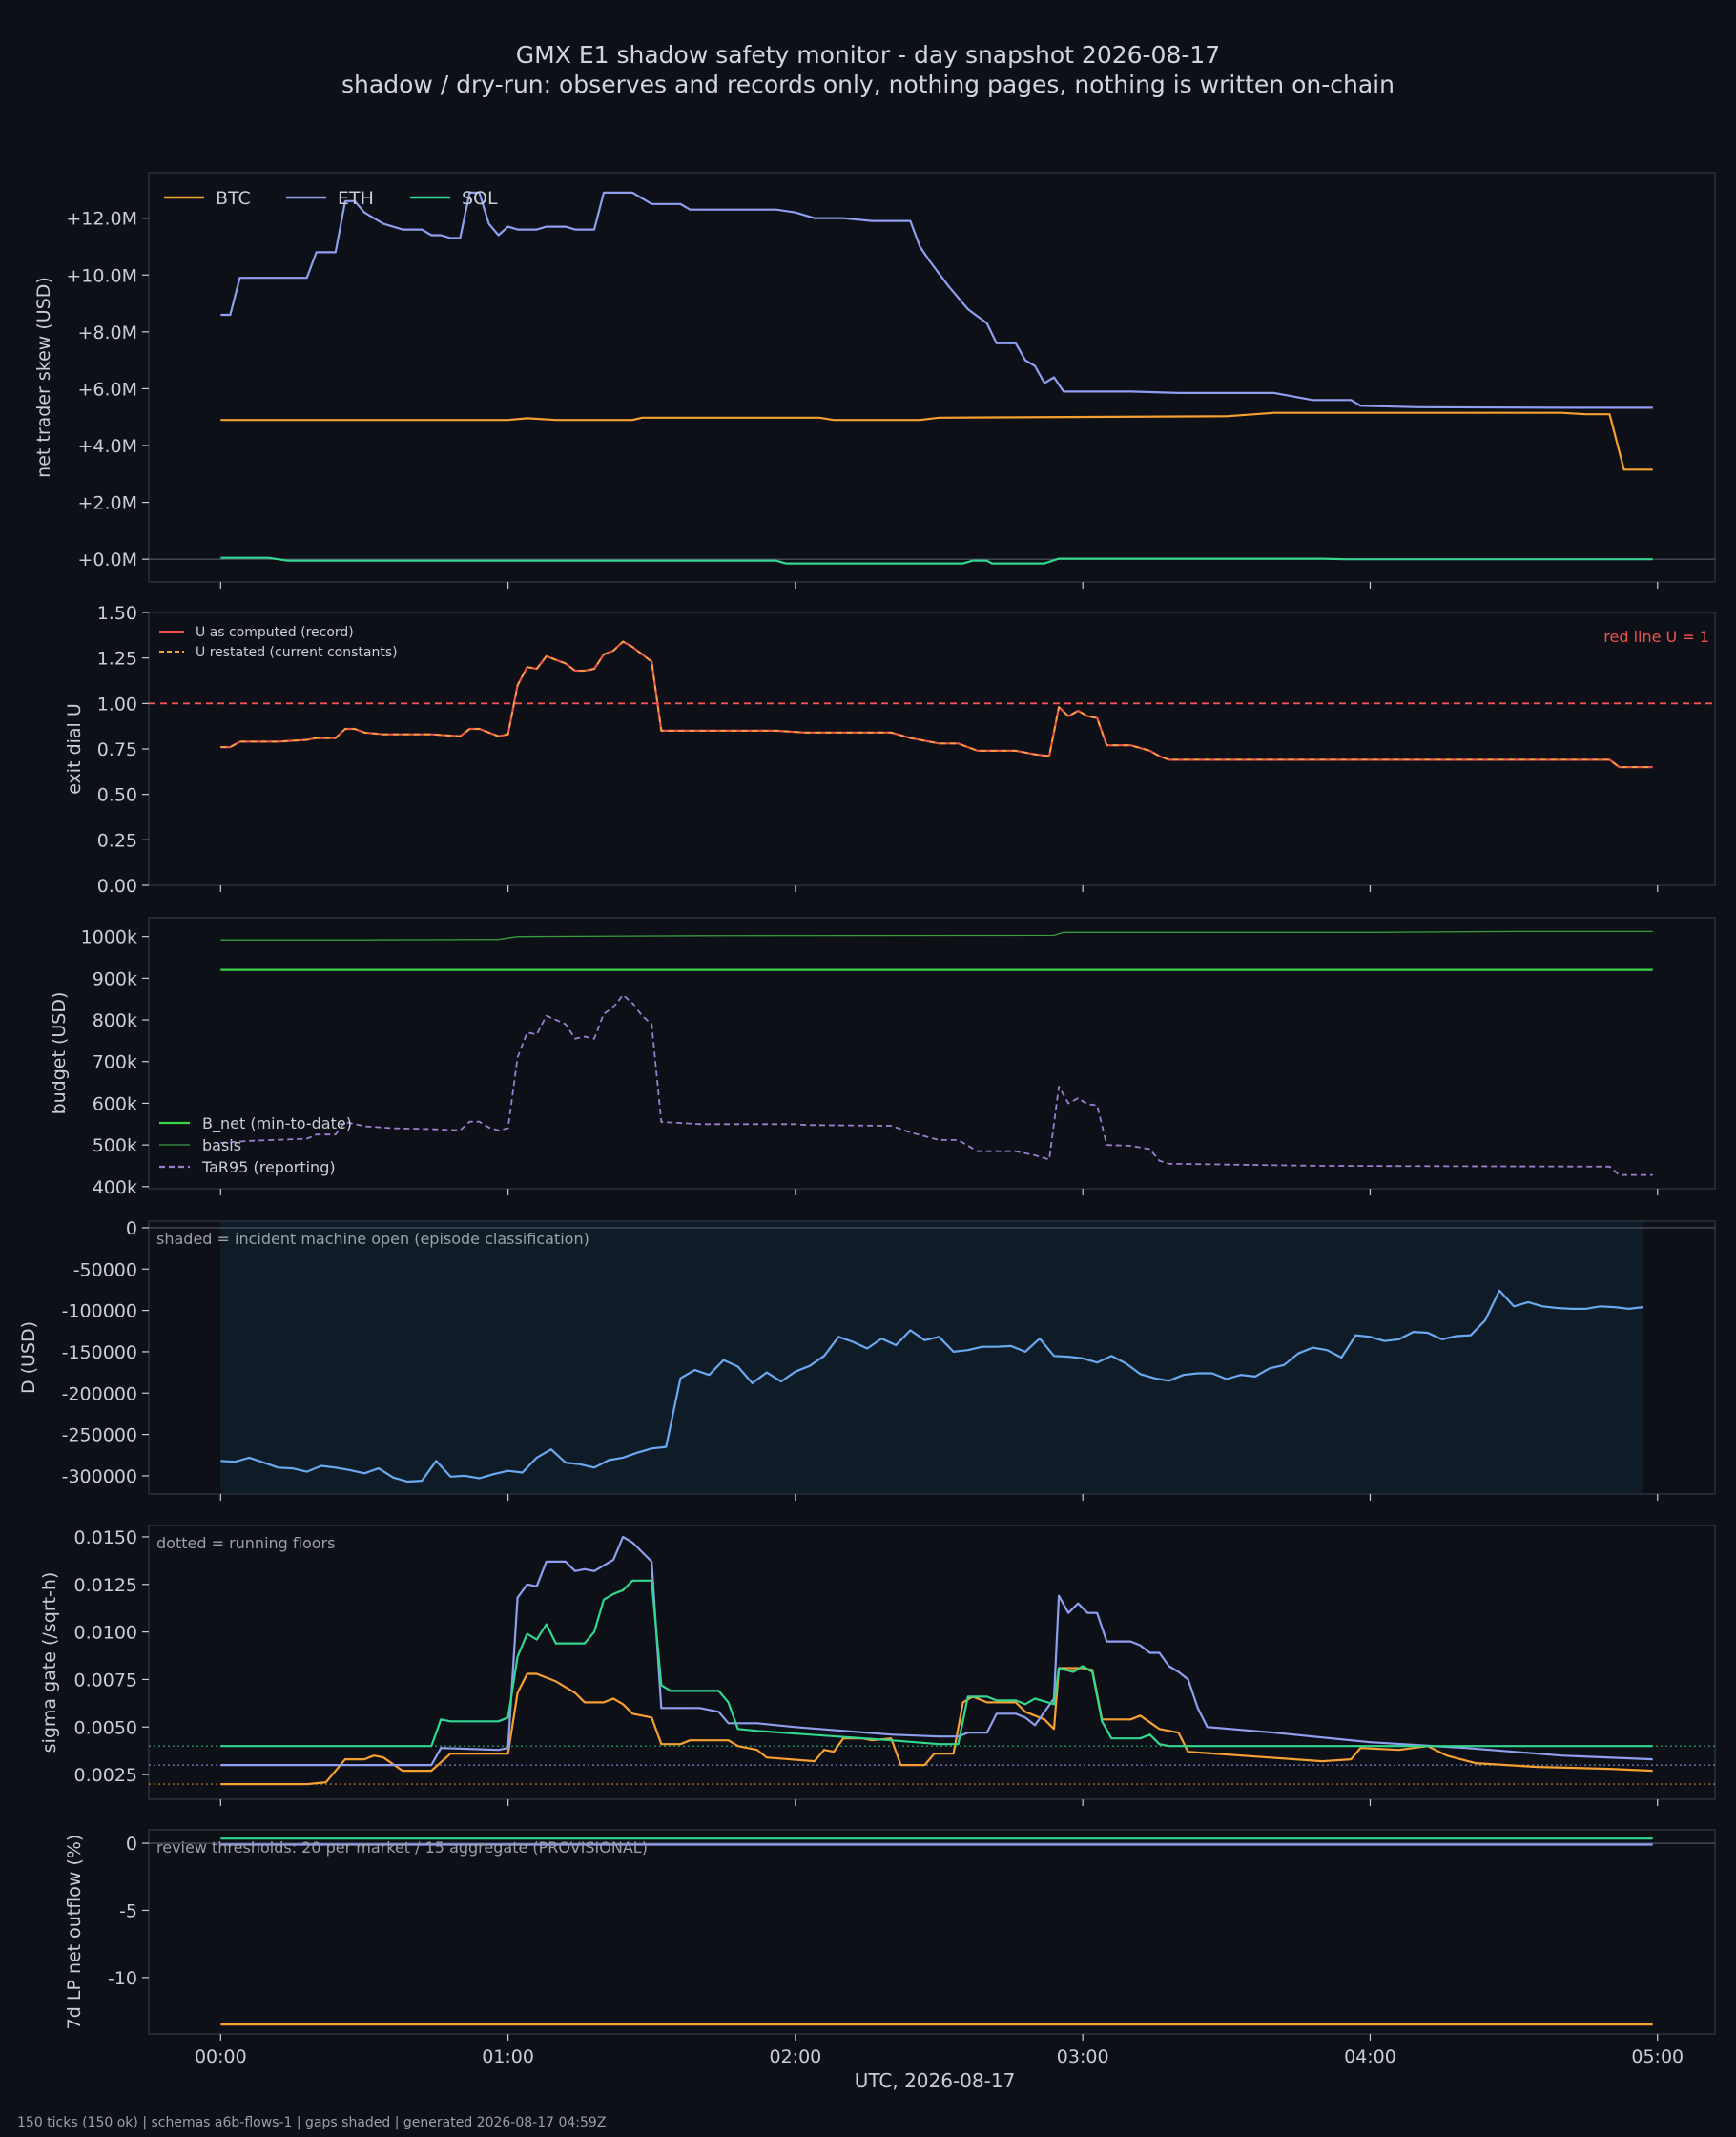  I want to click on legend-label-u-record: U as computed (record), so click(275, 632).